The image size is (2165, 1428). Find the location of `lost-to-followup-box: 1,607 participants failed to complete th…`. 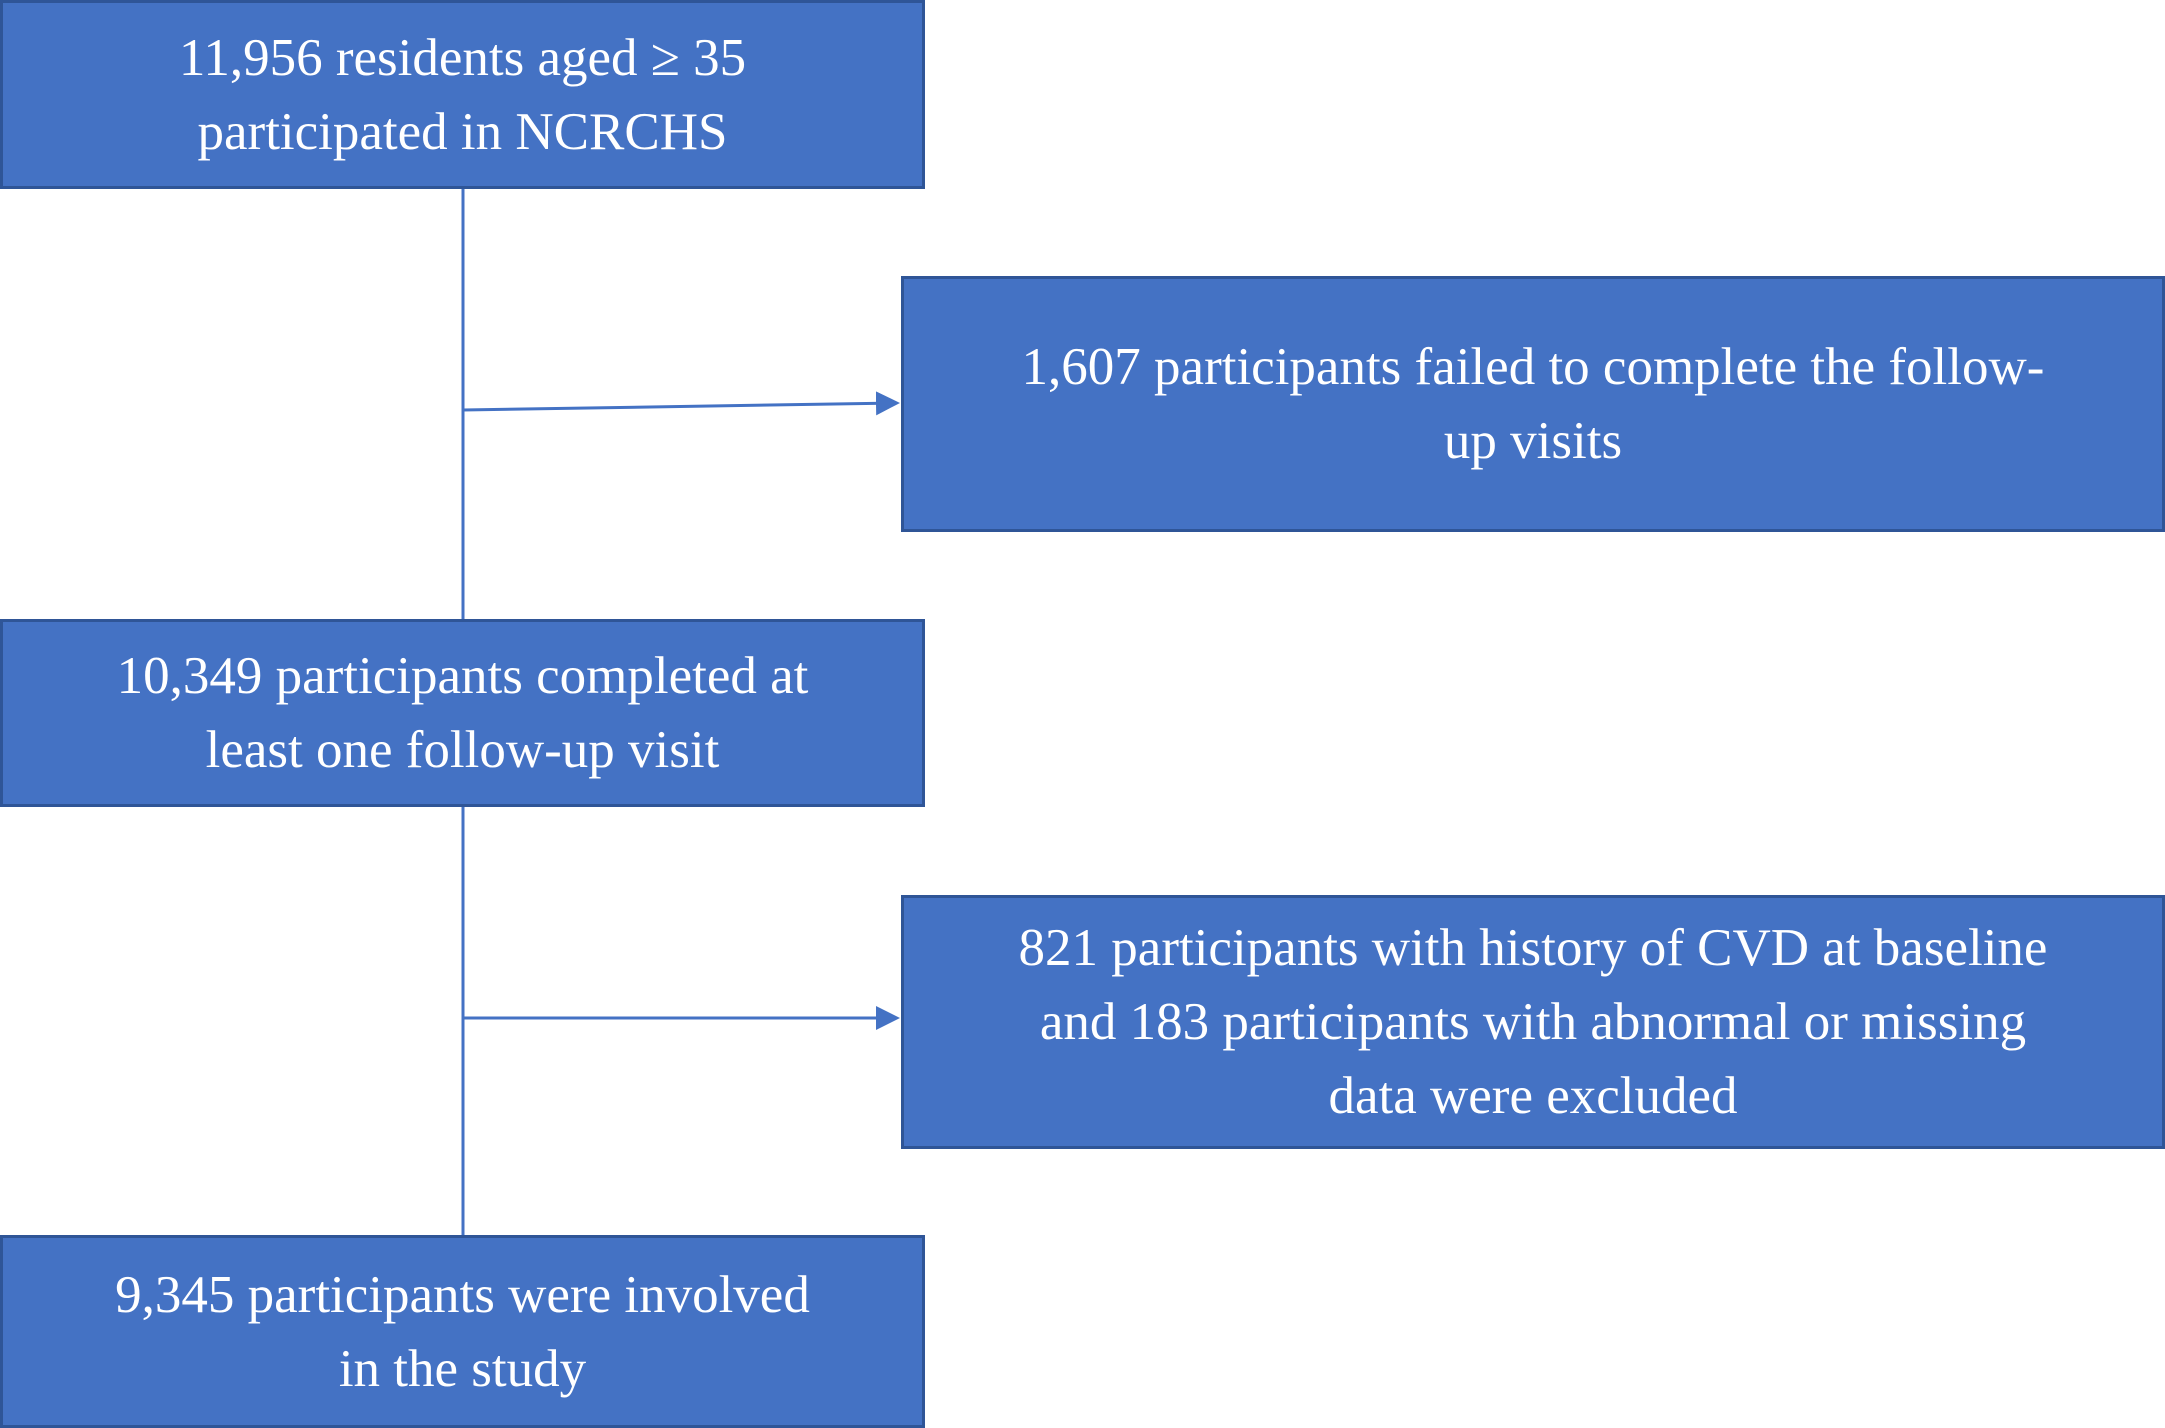

lost-to-followup-box: 1,607 participants failed to complete th… is located at coordinates (1533, 404).